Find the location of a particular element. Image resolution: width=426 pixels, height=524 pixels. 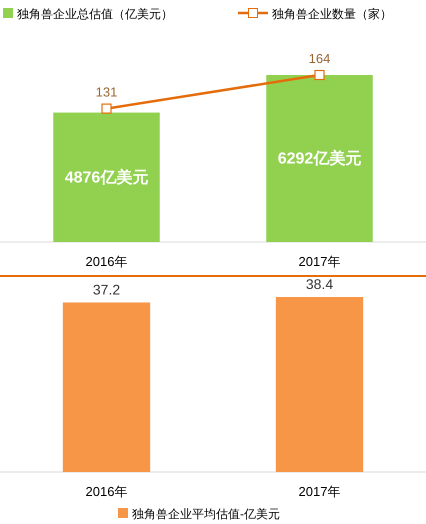

data-label: 131 is located at coordinates (107, 92).